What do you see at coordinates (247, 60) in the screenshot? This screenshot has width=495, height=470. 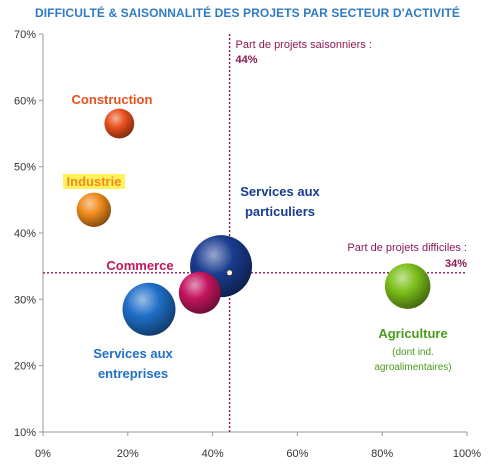 I see `seasonal-reference-value: 44%` at bounding box center [247, 60].